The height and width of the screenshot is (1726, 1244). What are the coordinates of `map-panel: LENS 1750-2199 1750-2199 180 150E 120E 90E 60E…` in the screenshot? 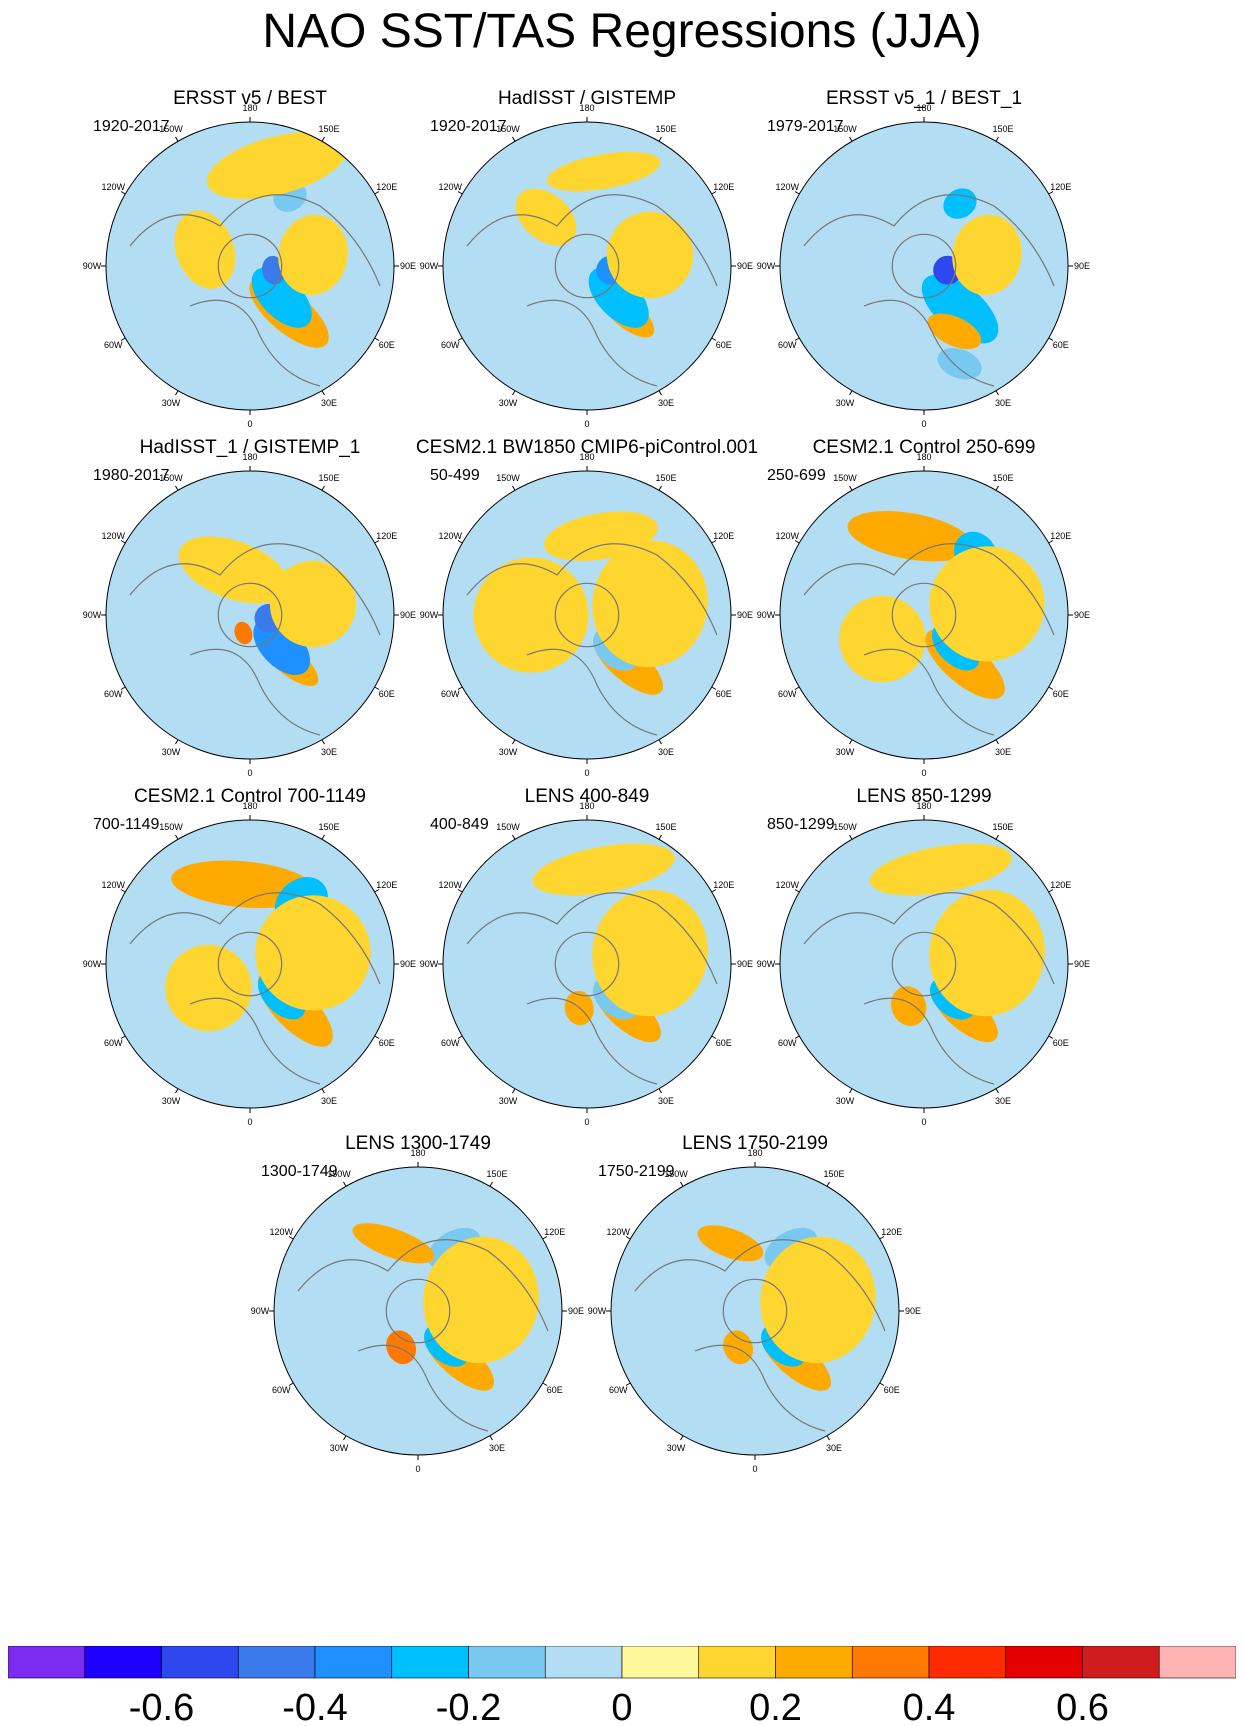 It's located at (755, 1318).